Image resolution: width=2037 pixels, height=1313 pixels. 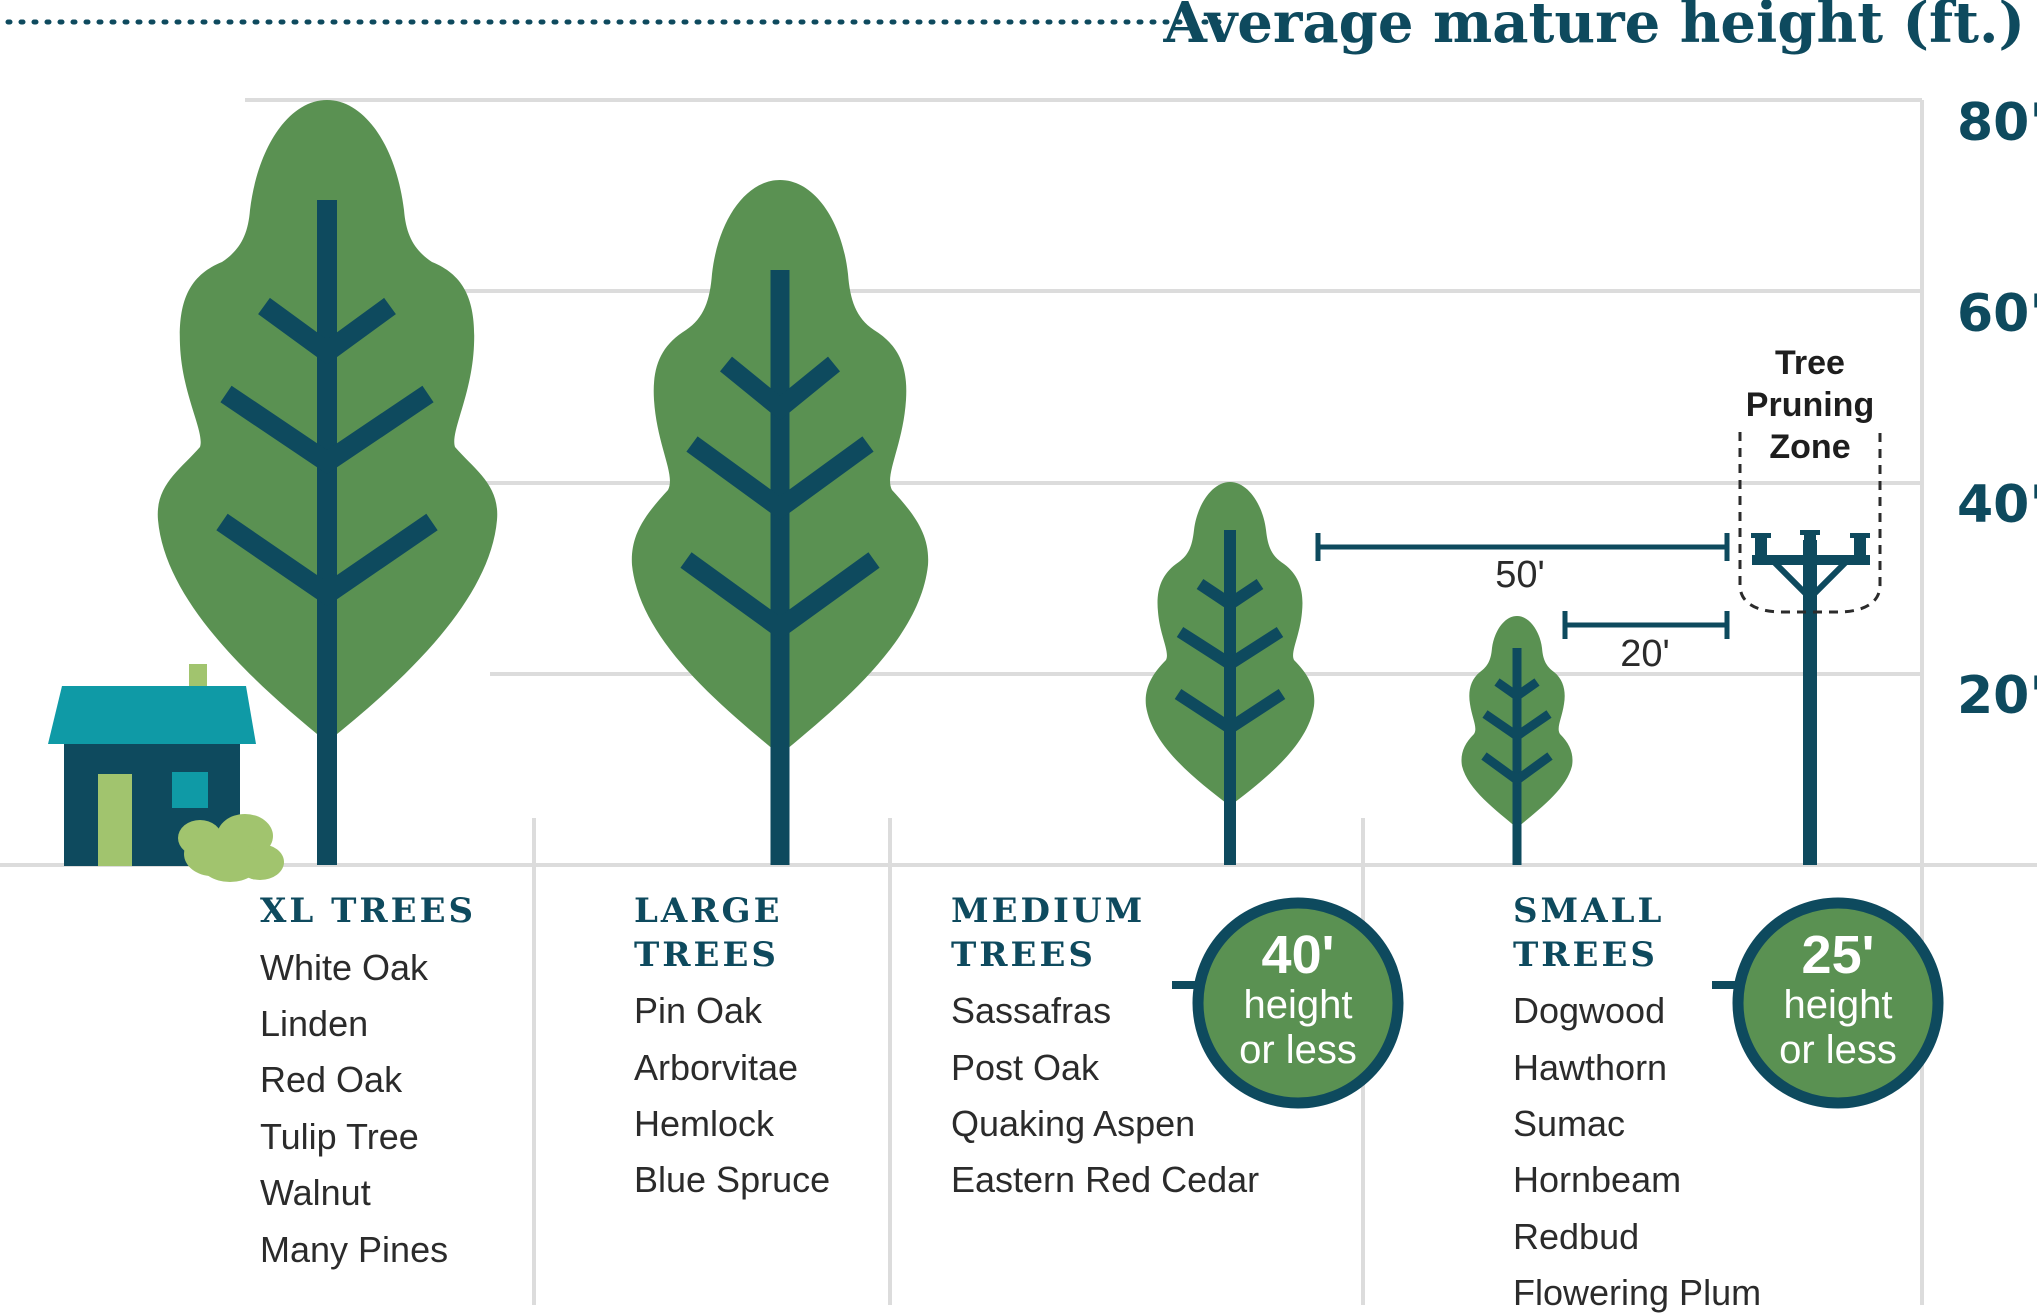 I want to click on list-item: Tulip Tree, so click(x=339, y=1136).